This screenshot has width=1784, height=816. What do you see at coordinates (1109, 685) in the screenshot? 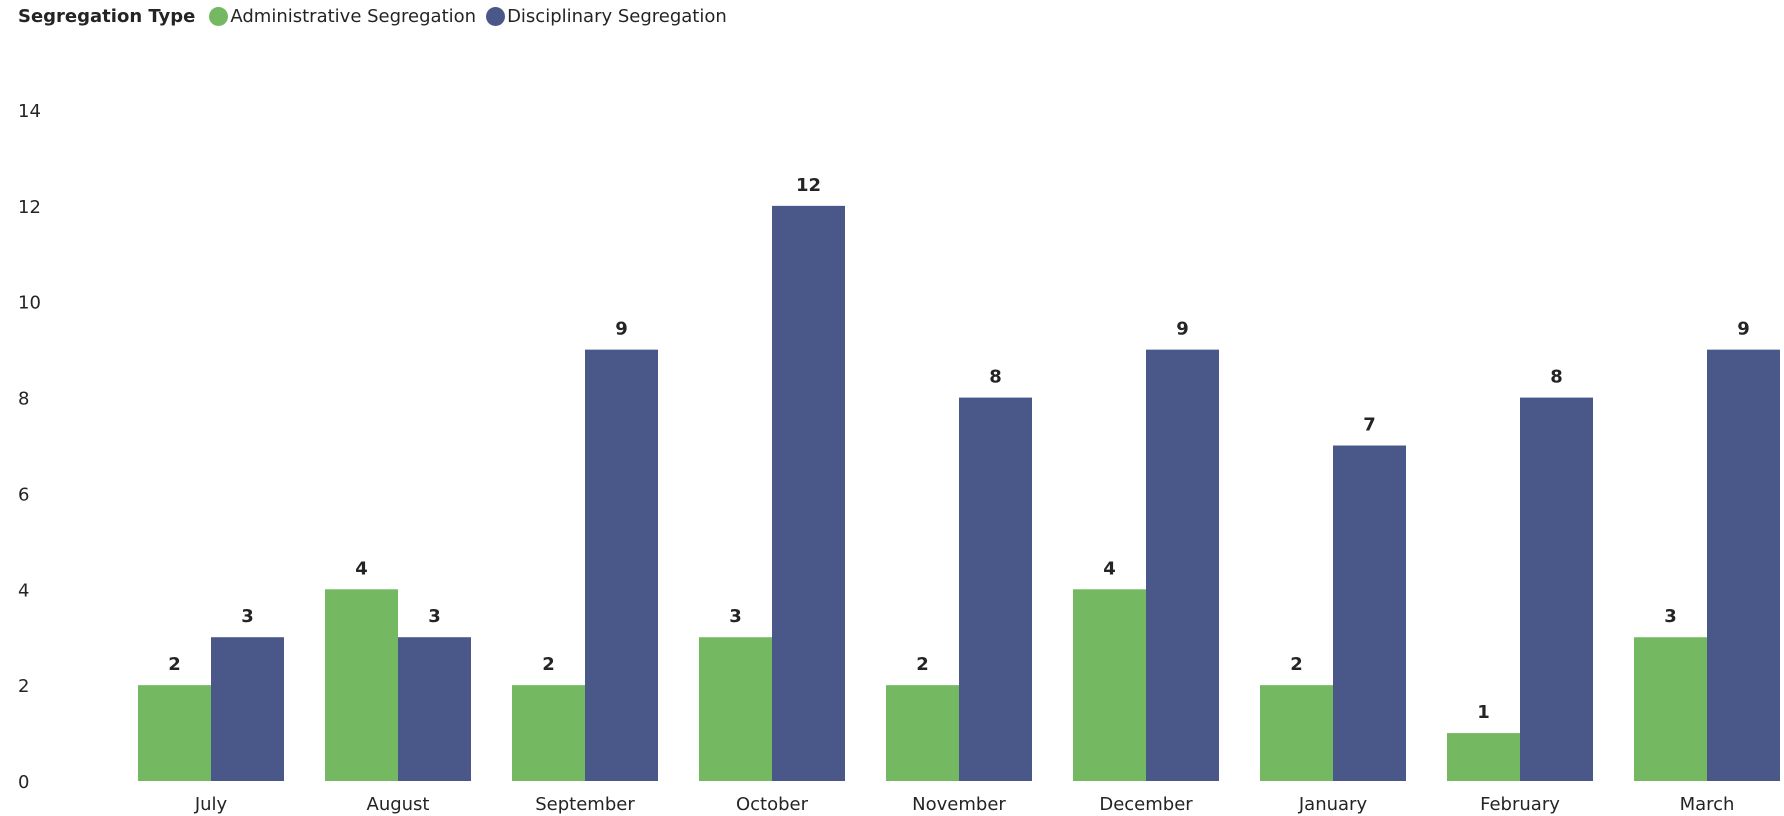
I see `bar-administrative-december` at bounding box center [1109, 685].